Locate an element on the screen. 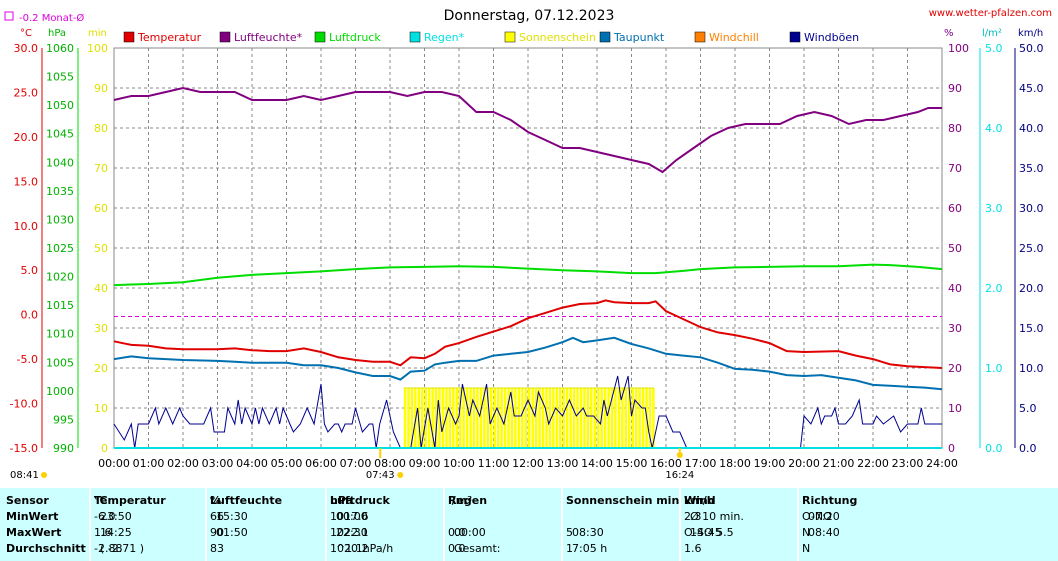  temperature-axis-tick: 25.0 is located at coordinates (26, 92).